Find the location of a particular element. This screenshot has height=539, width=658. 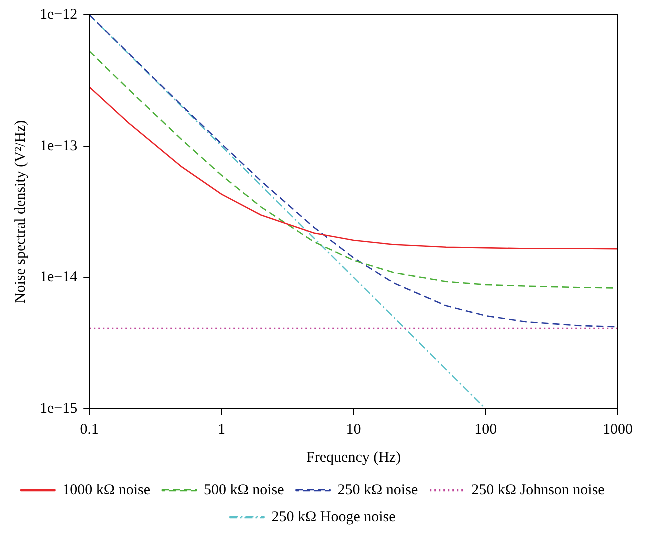

legend-label: 250 kΩ Johnson noise is located at coordinates (539, 490).